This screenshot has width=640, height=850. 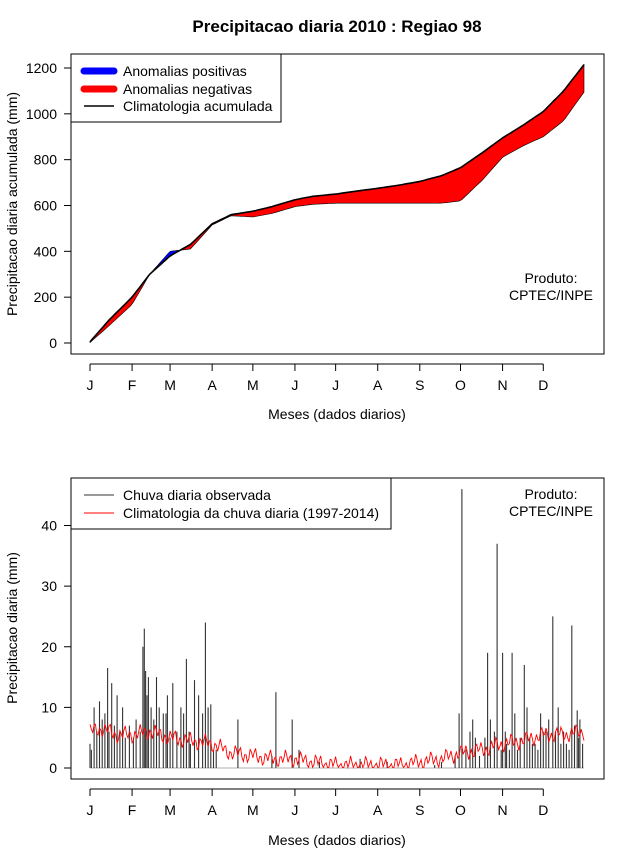 I want to click on y-axis: 0 200 400 600 800 1000 1200, so click(x=49, y=205).